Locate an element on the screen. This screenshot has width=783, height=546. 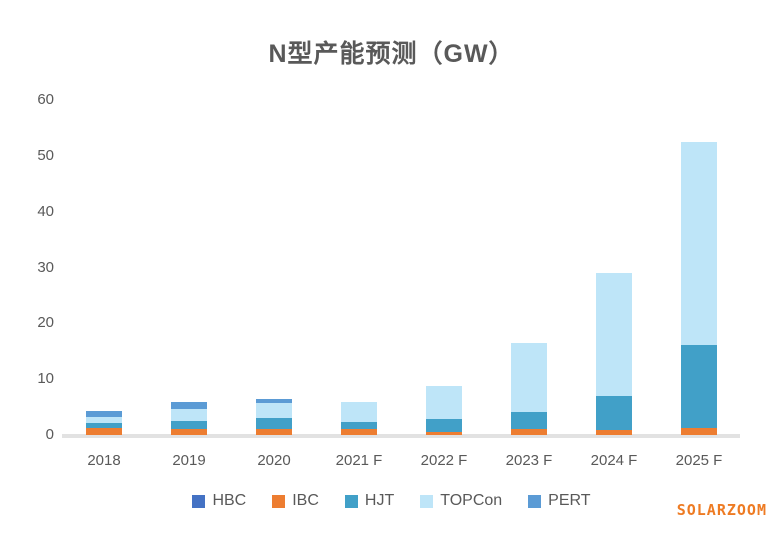
bar-segment-HJT-2021F is located at coordinates (359, 426).